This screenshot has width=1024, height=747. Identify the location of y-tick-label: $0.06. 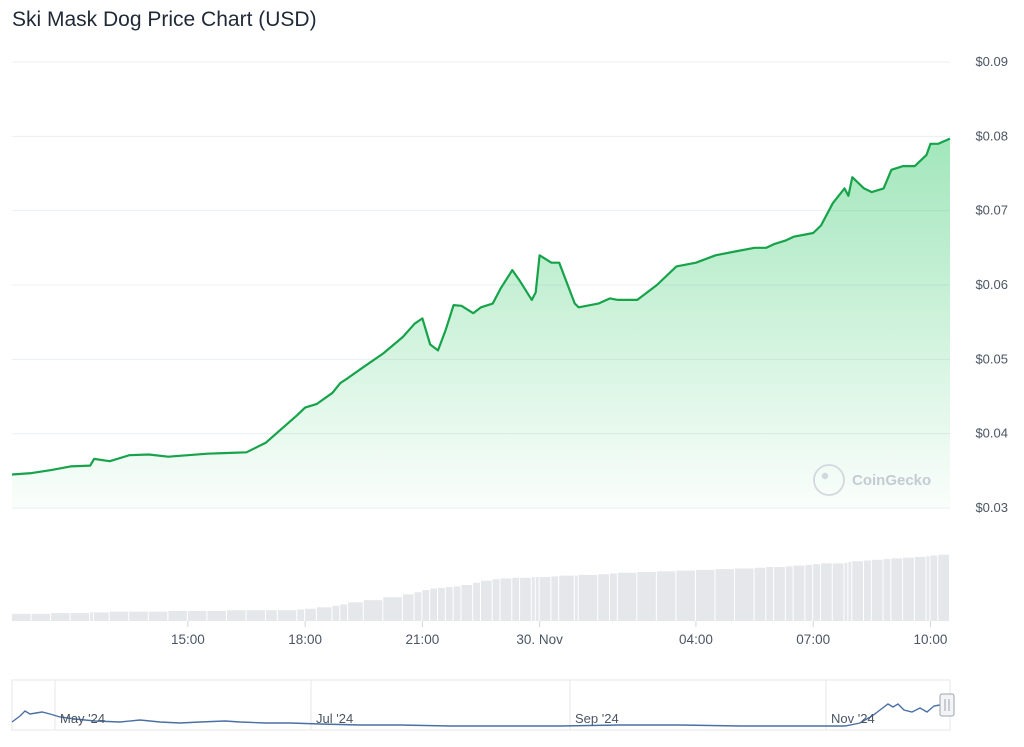
(991, 284).